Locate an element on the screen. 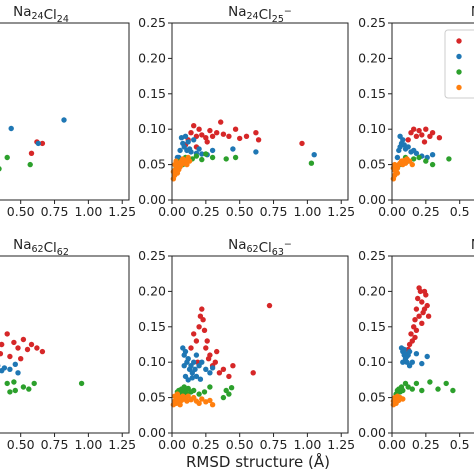  legend is located at coordinates (459, 64).